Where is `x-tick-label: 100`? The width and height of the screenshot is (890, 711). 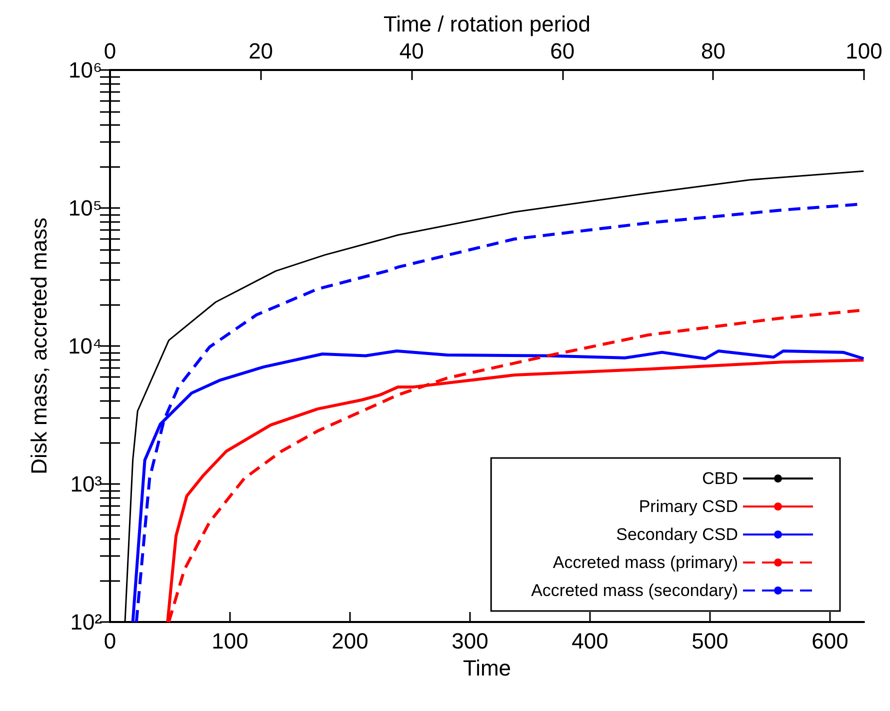 x-tick-label: 100 is located at coordinates (230, 641).